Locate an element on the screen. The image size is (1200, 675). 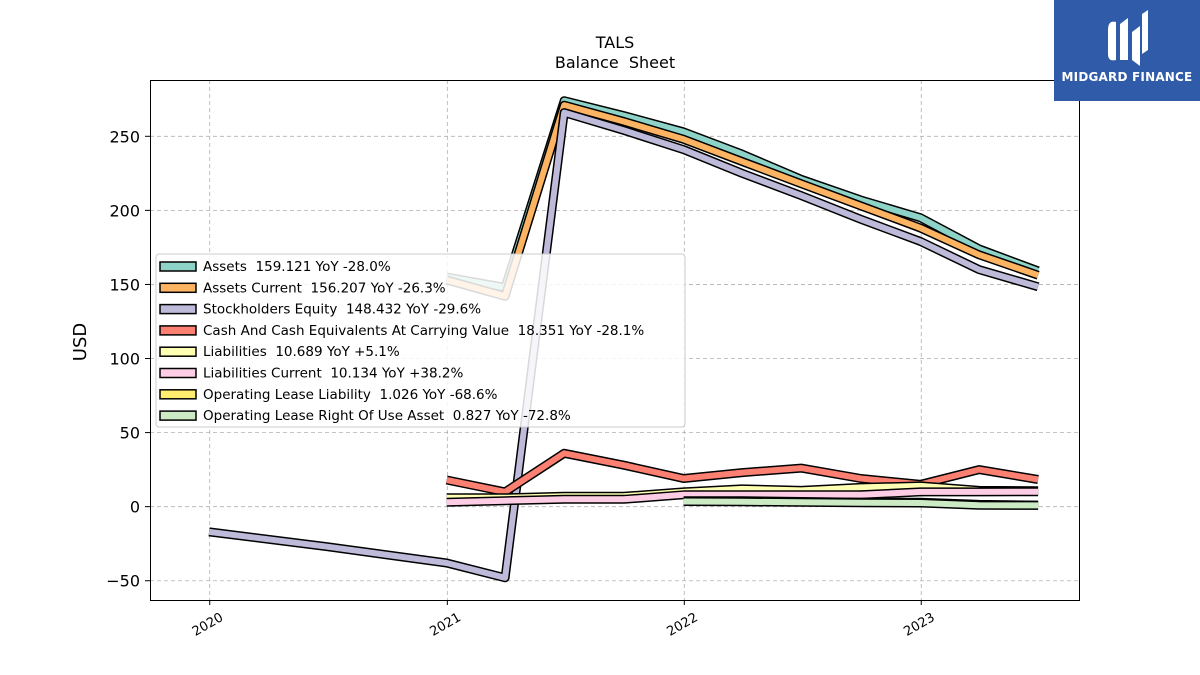
midgard-logo-icon is located at coordinates (1128, 38).